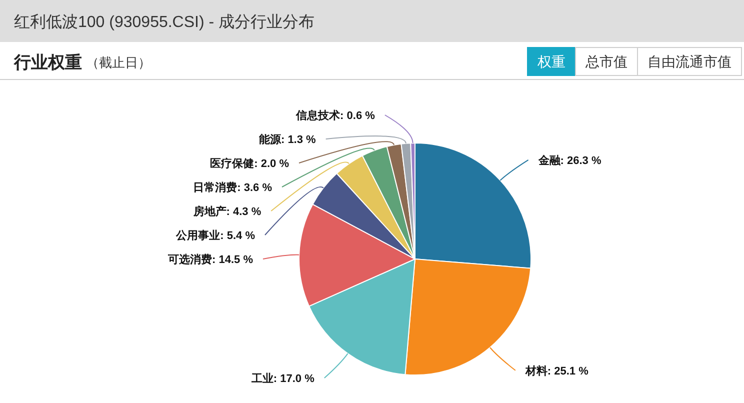  What do you see at coordinates (48, 62) in the screenshot?
I see `subtitle: 行业权重` at bounding box center [48, 62].